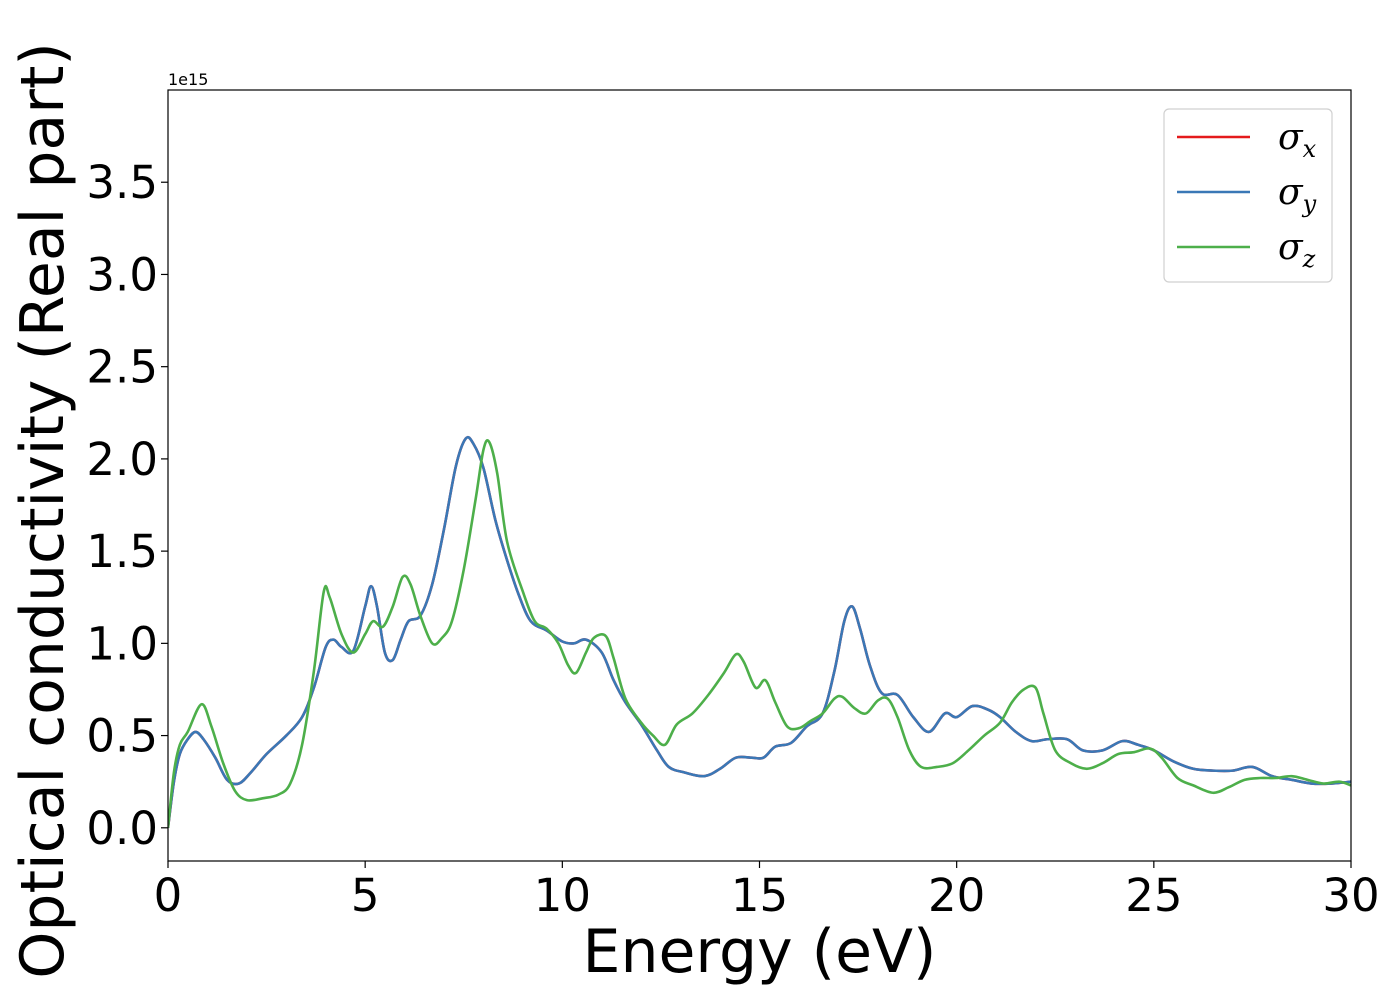  I want to click on legend: σx σy σz, so click(1248, 195).